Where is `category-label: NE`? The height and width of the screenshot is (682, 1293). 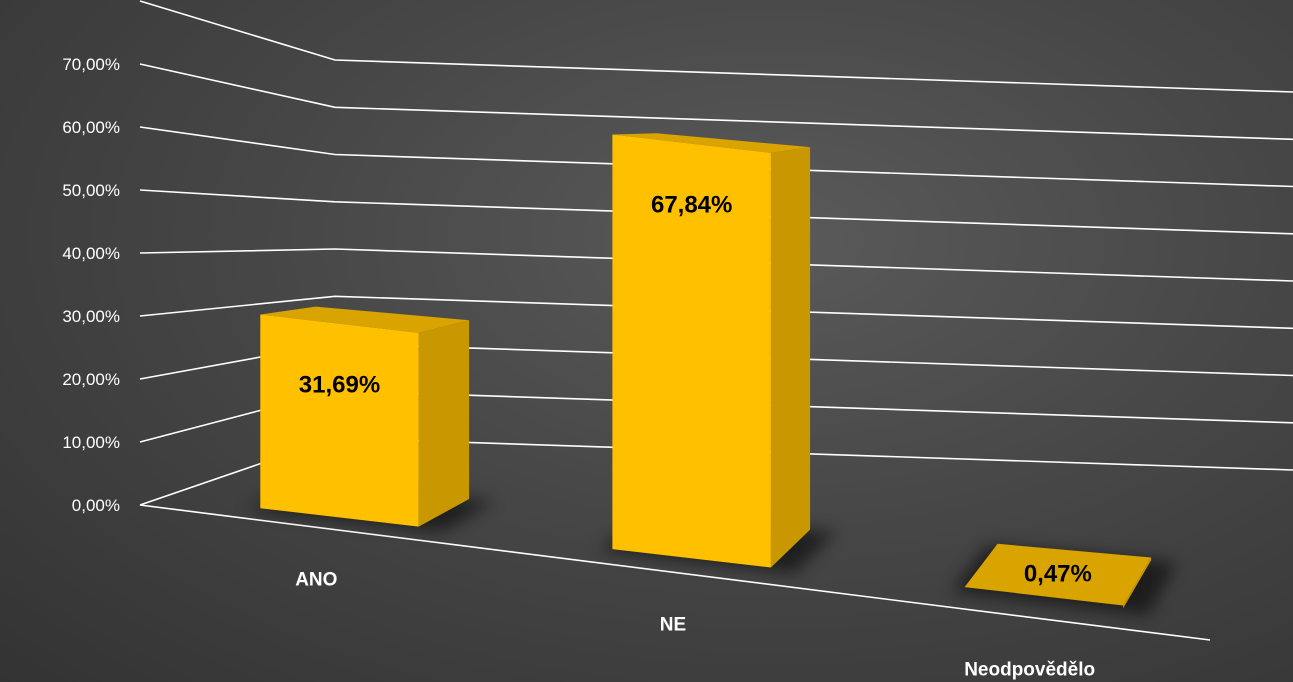
category-label: NE is located at coordinates (673, 625).